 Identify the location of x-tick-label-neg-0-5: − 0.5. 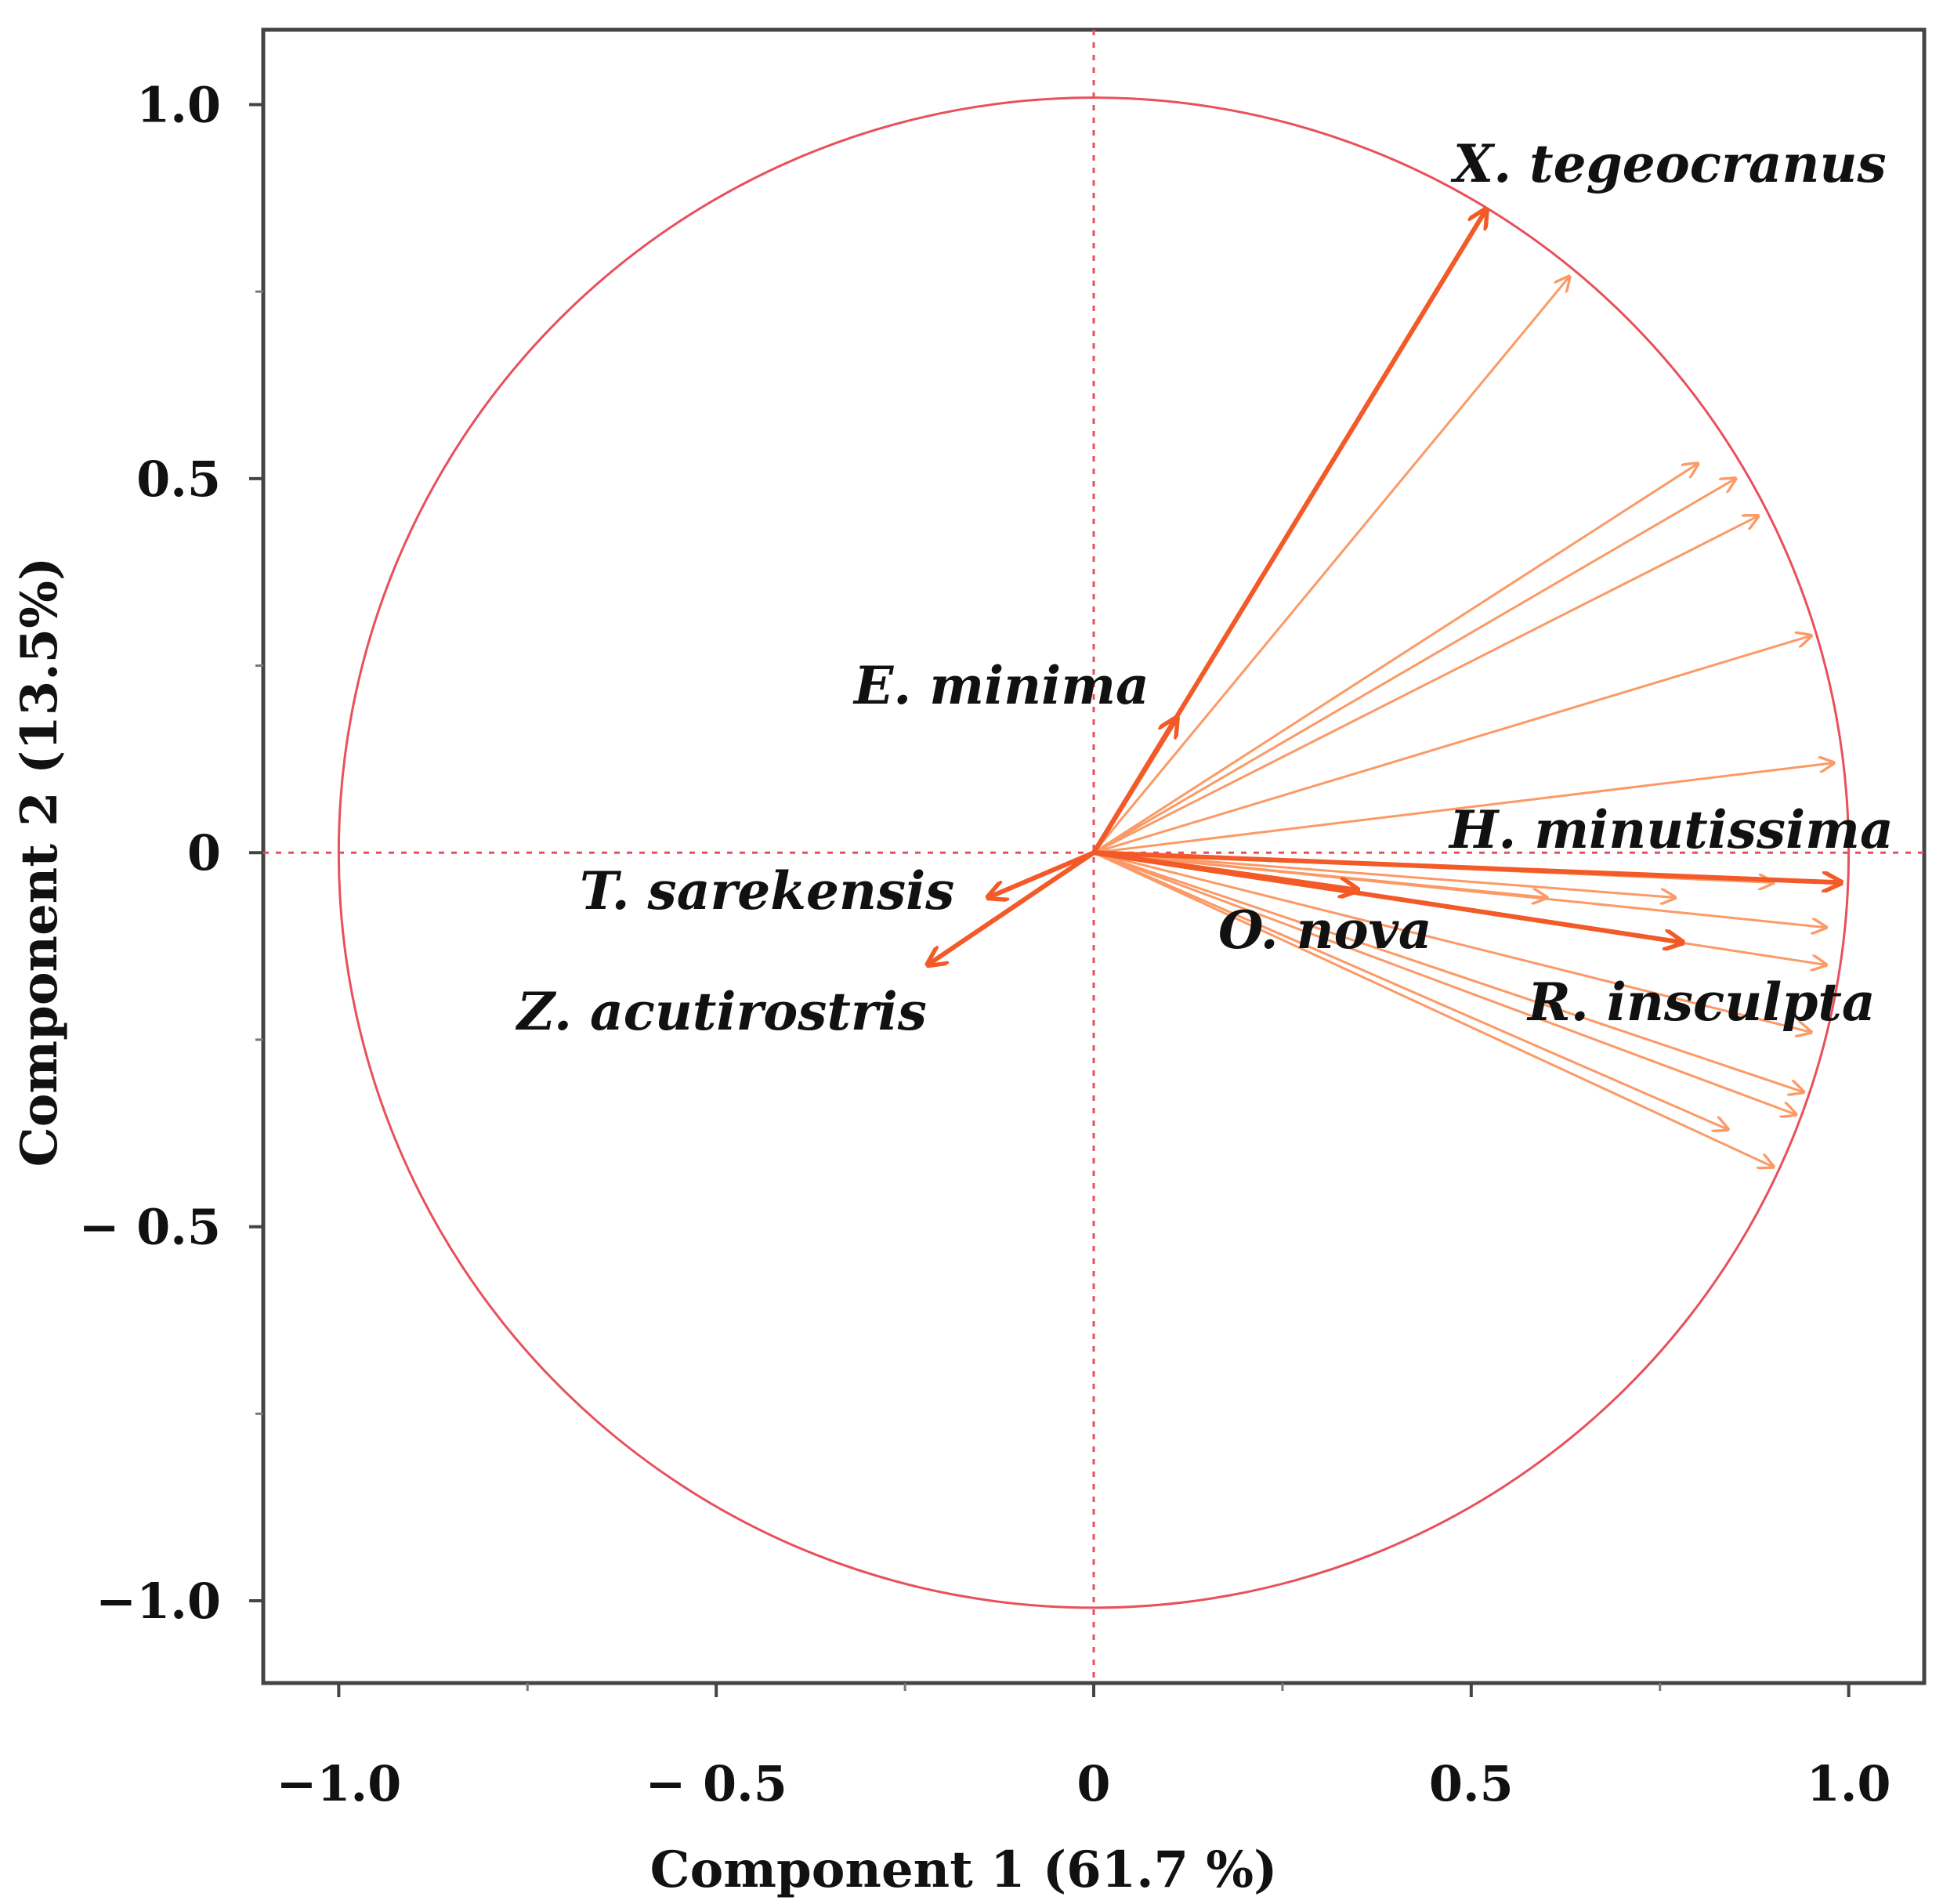
(716, 1783).